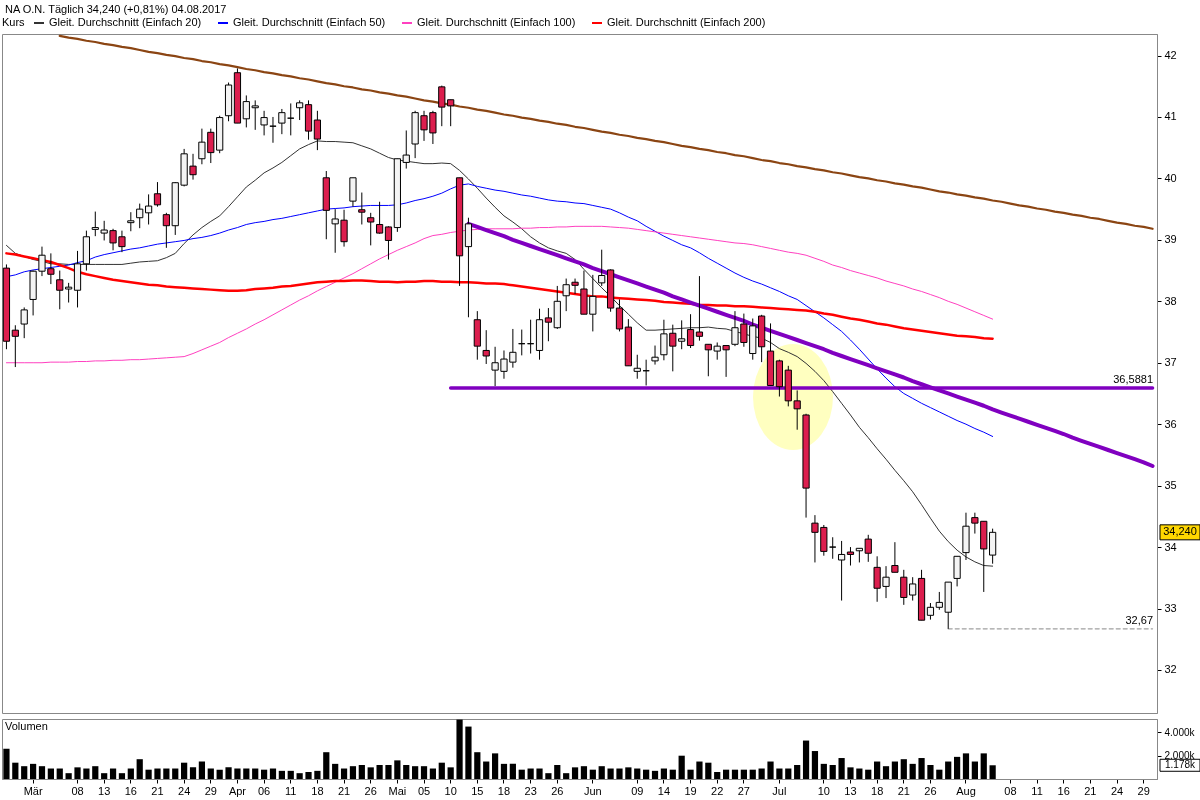 The image size is (1200, 800). What do you see at coordinates (1037, 790) in the screenshot?
I see `x-tick-label: 11` at bounding box center [1037, 790].